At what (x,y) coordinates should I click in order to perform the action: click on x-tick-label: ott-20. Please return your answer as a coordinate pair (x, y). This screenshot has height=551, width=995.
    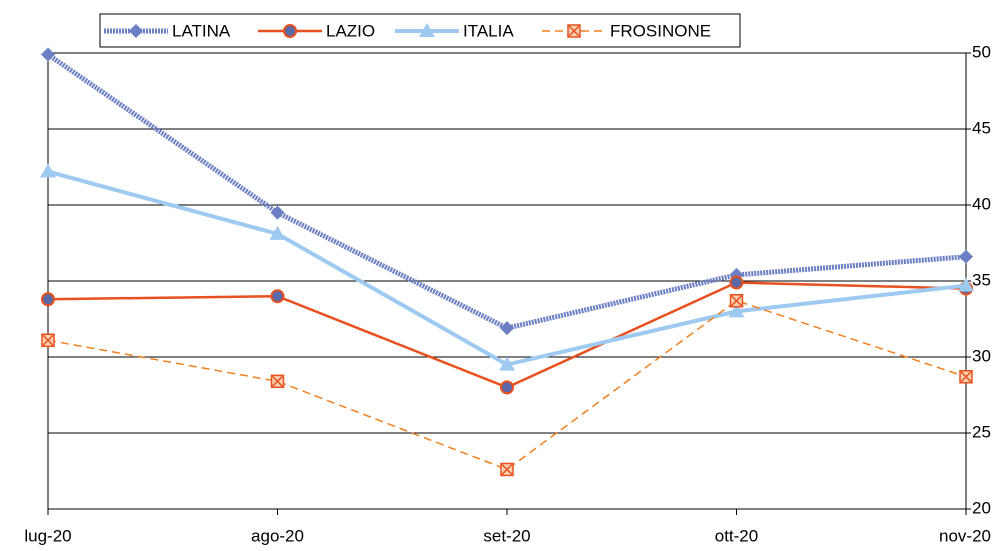
    Looking at the image, I should click on (736, 535).